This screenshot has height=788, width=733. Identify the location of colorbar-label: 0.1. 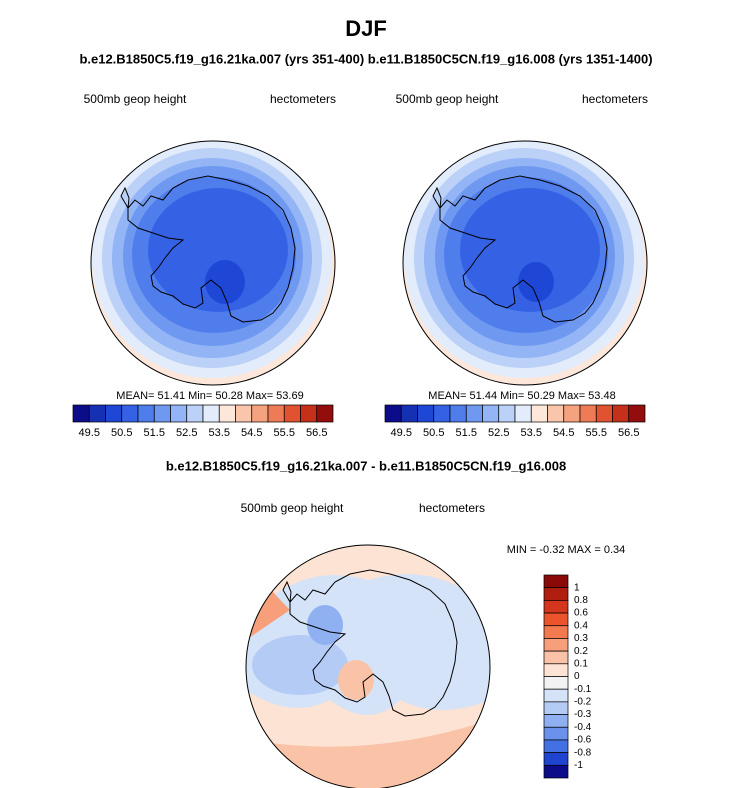
(581, 663).